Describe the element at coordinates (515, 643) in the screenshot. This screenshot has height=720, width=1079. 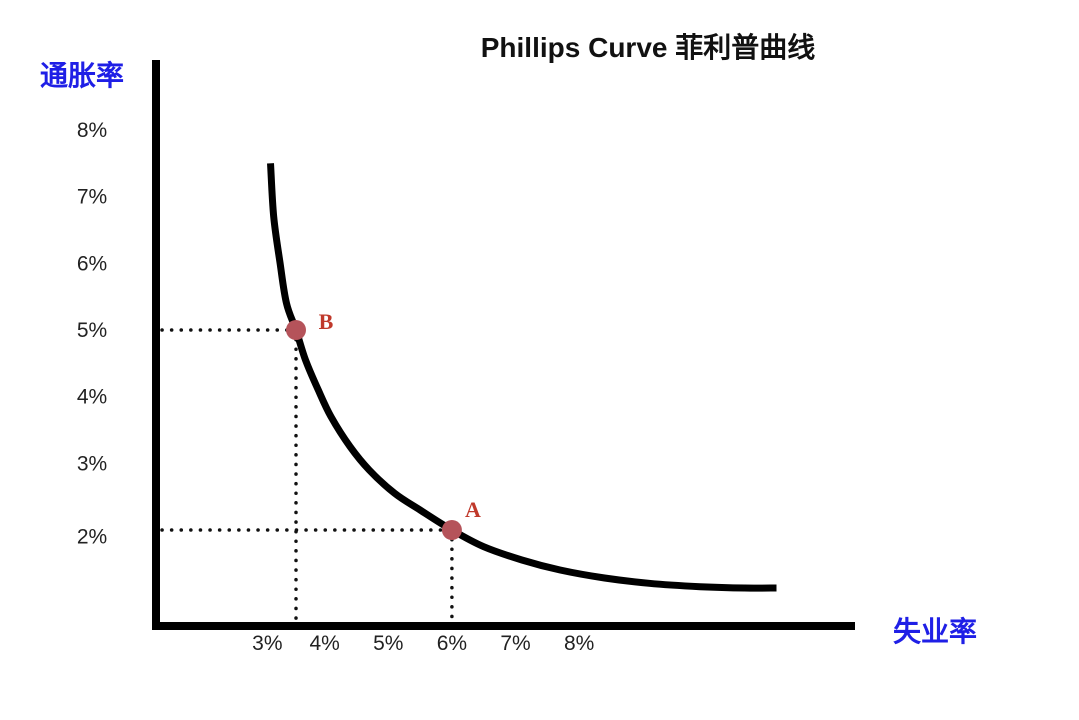
I see `x-tick-label: 7%` at that location.